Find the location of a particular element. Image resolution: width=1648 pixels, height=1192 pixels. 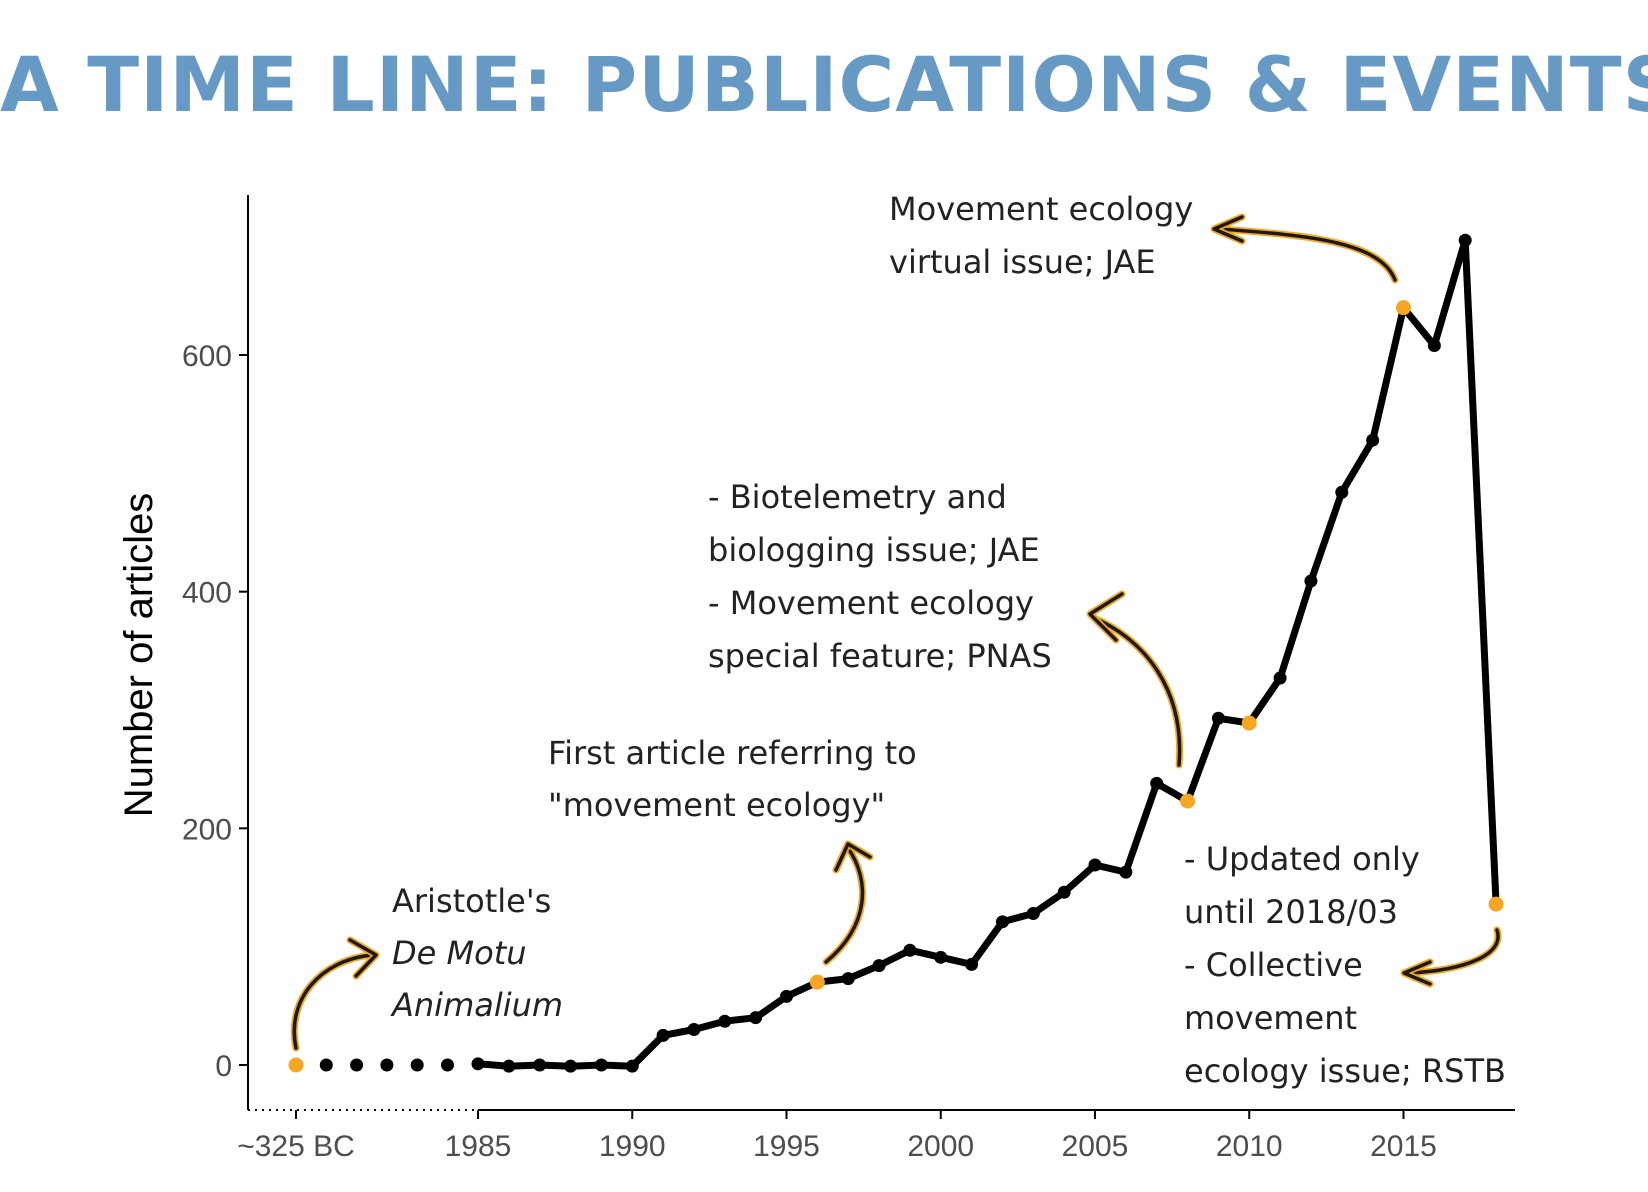

x-tick-label: 1985 is located at coordinates (478, 1146).